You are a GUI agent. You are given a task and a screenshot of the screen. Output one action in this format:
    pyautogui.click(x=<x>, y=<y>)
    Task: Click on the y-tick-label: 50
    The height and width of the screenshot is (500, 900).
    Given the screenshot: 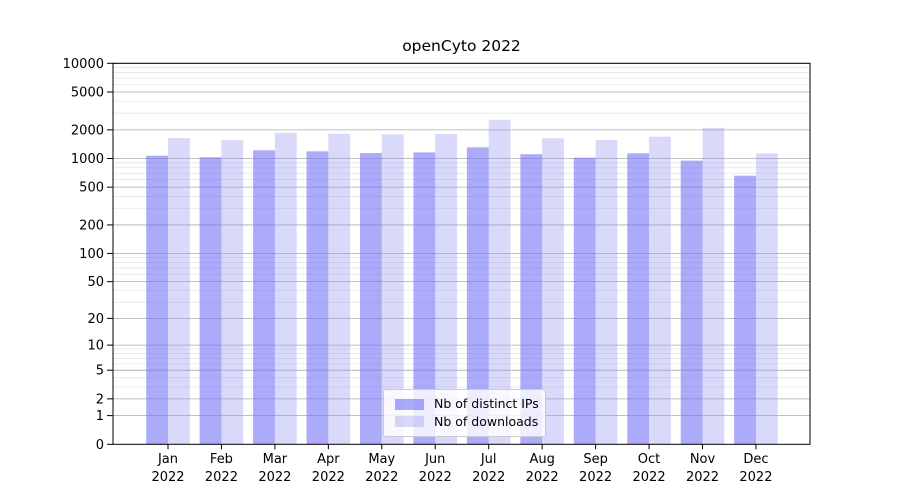 What is the action you would take?
    pyautogui.click(x=95, y=282)
    